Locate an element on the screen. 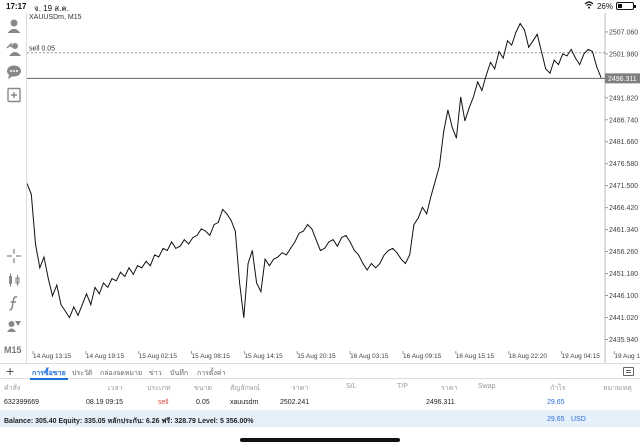 The image size is (640, 447). x-tick-label: 14 Aug 19:15 is located at coordinates (105, 356).